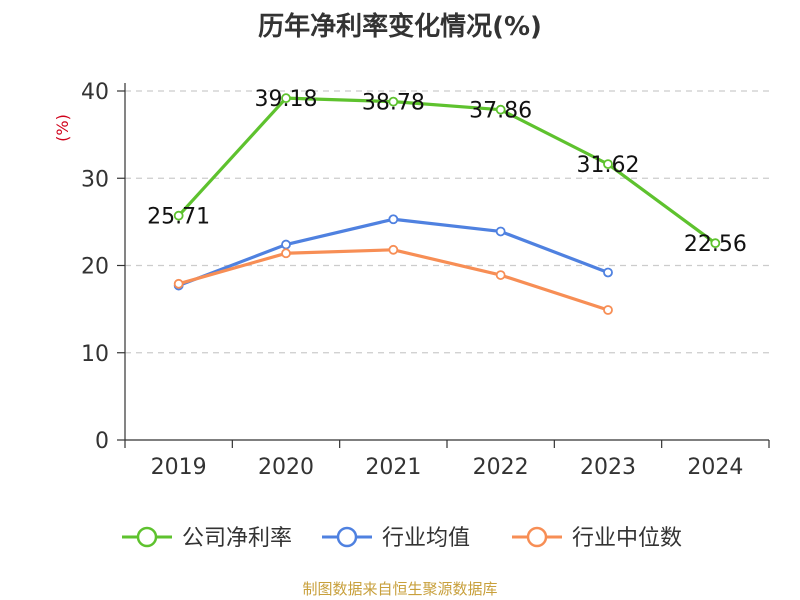 This screenshot has width=800, height=600. Describe the element at coordinates (400, 27) in the screenshot. I see `chart-title: 历年净利率变化情况(%)` at that location.